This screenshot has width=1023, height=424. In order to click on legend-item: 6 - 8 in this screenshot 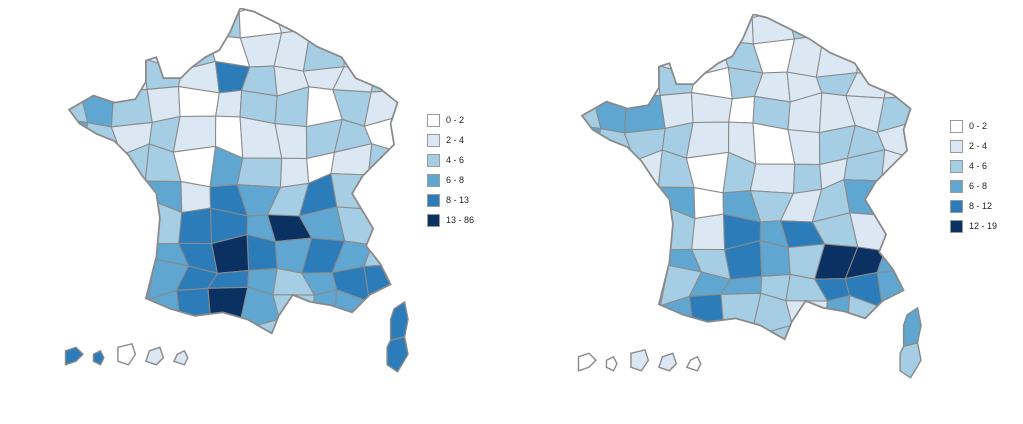, I will do `click(450, 180)`.